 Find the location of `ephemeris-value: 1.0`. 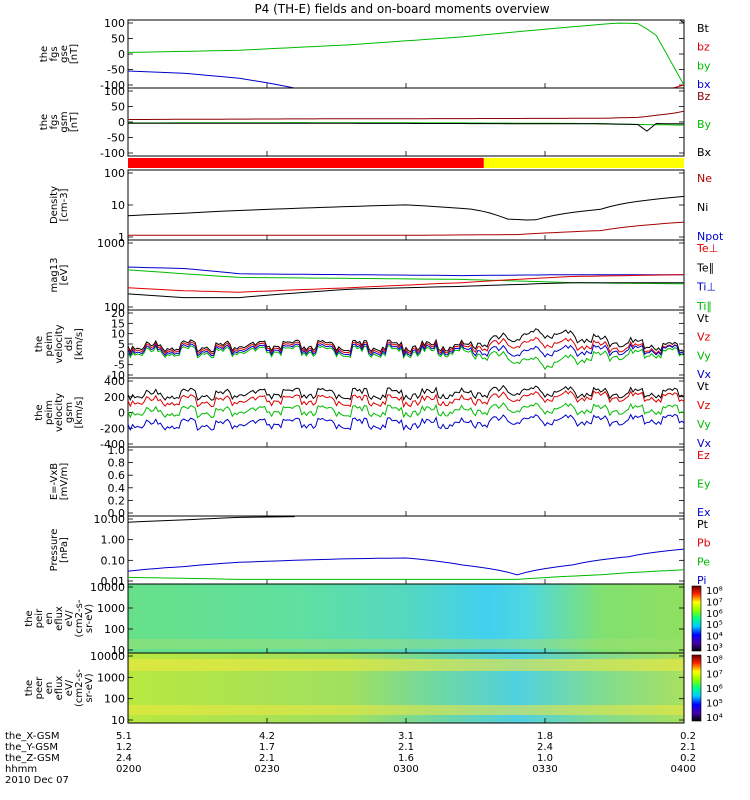

ephemeris-value: 1.0 is located at coordinates (545, 758).